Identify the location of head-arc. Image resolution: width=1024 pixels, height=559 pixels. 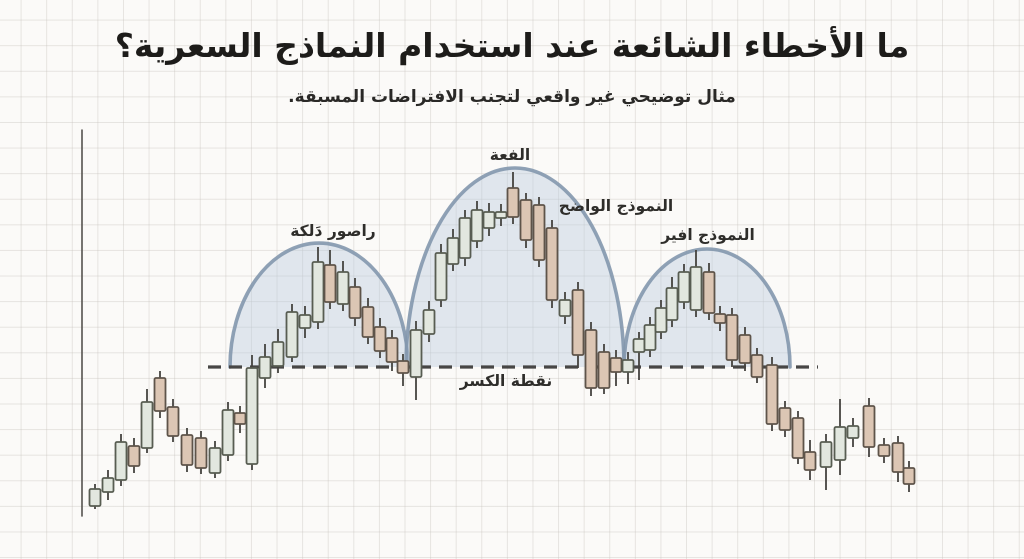
(515, 267).